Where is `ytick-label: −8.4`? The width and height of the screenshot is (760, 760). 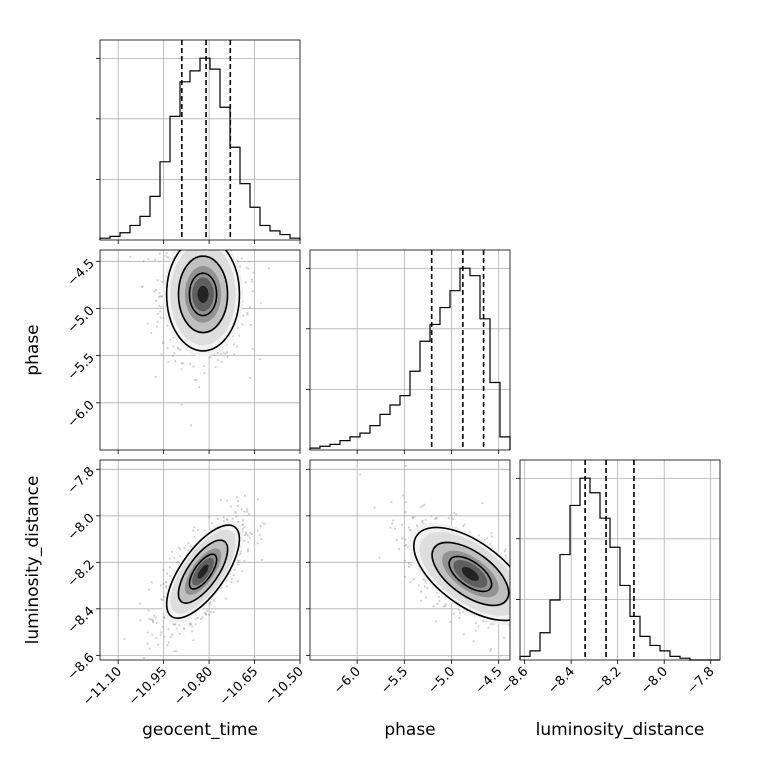
ytick-label: −8.4 is located at coordinates (81, 620).